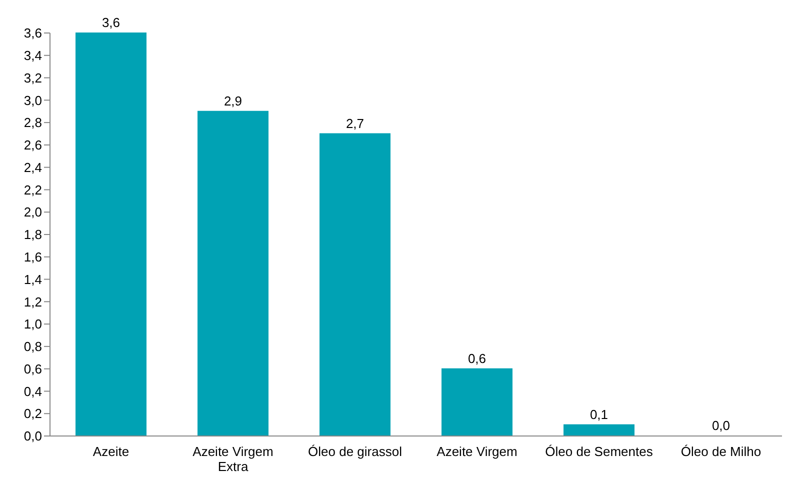  I want to click on y-tick-label: 1,0, so click(33, 324).